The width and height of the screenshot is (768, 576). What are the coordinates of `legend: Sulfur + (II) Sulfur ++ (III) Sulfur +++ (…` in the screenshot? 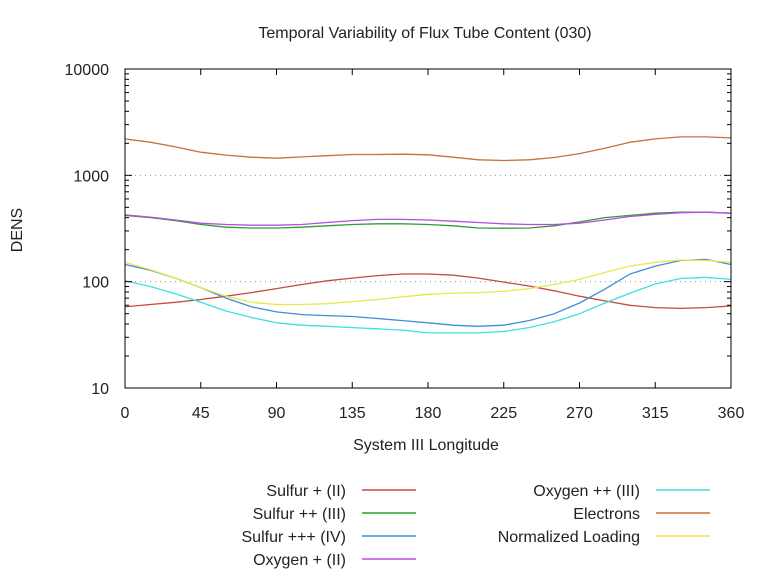 It's located at (476, 526).